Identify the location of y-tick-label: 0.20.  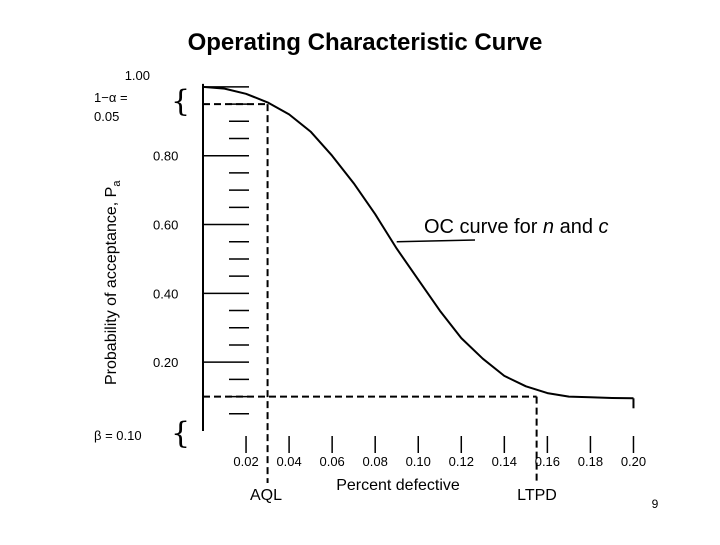
(165, 362).